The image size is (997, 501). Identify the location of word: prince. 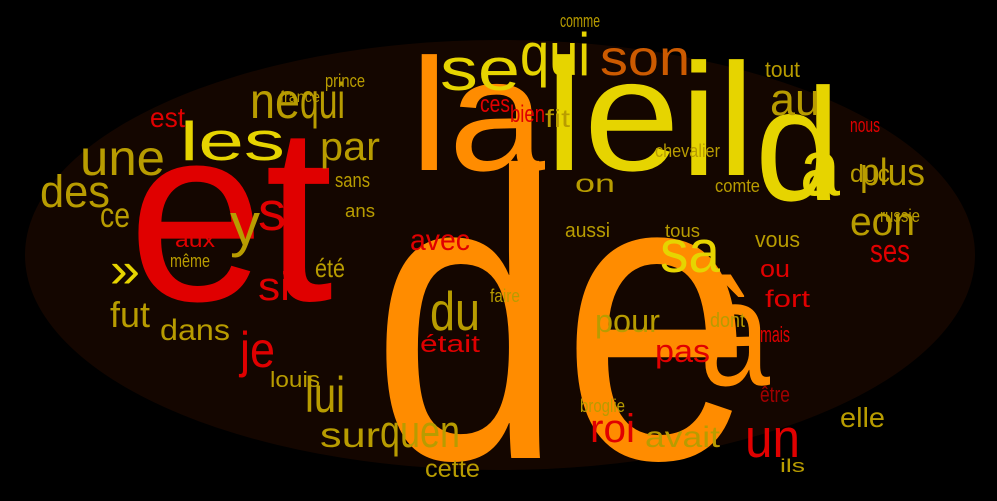
(345, 81).